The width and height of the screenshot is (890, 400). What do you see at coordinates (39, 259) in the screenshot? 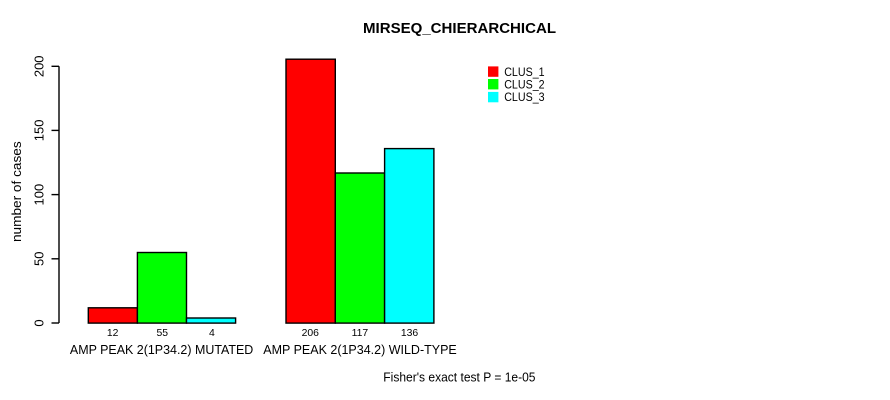
I see `svg-text: 50` at bounding box center [39, 259].